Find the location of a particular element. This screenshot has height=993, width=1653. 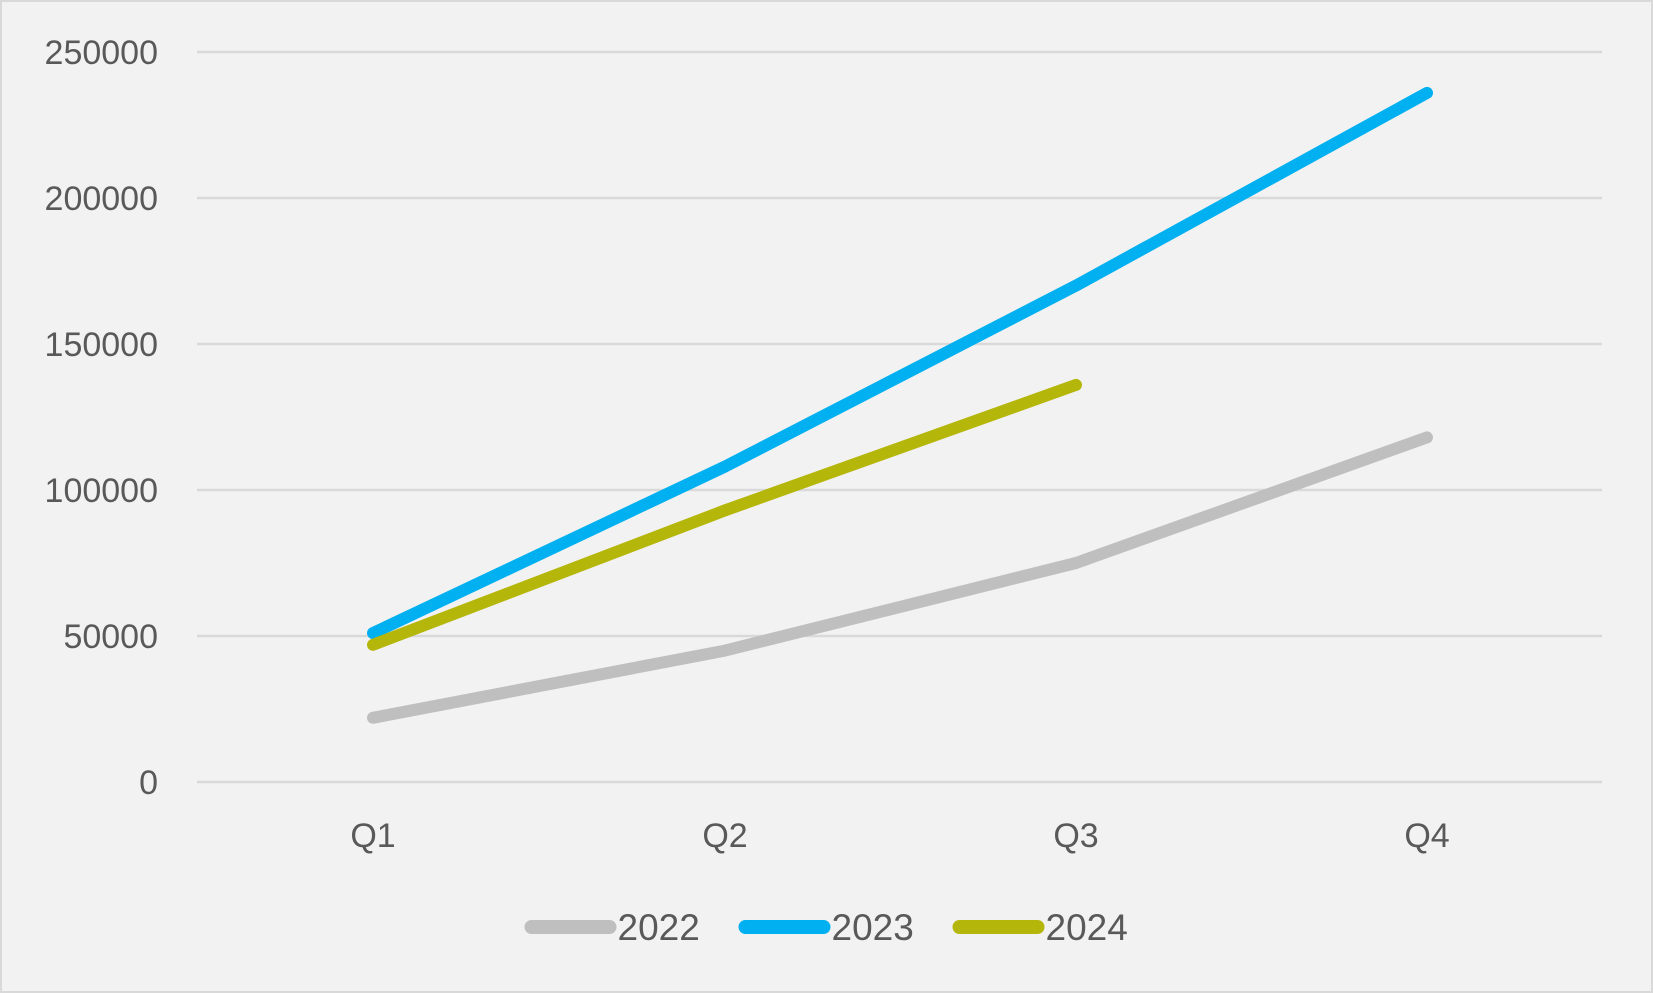

x-tick-label: Q2 is located at coordinates (724, 836).